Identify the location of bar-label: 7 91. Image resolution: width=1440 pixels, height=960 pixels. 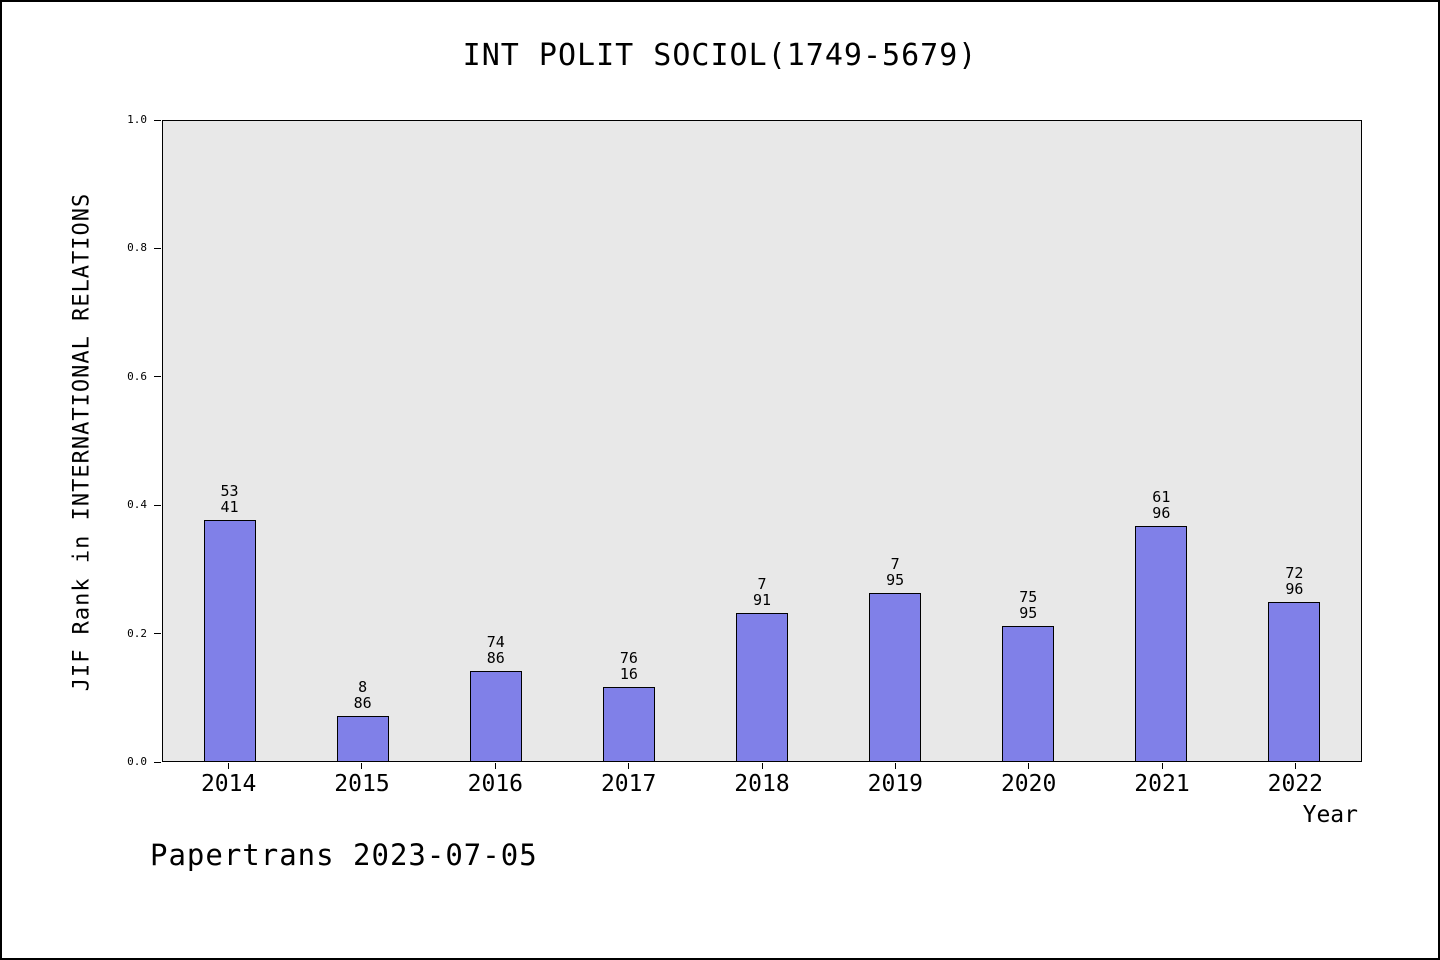
(762, 591).